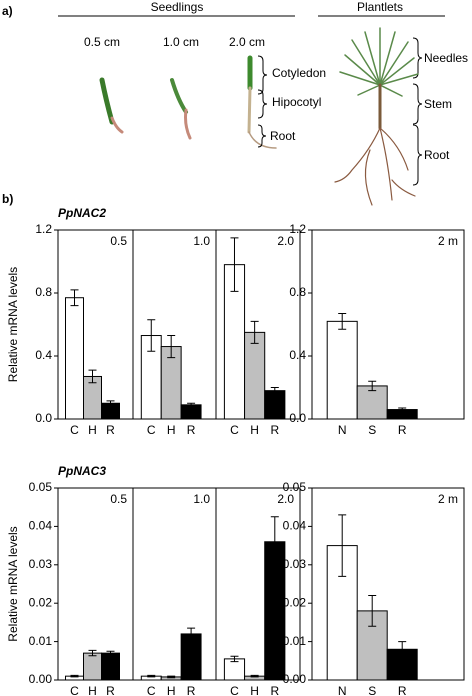 The height and width of the screenshot is (696, 472). What do you see at coordinates (188, 102) in the screenshot?
I see `seedling-photo` at bounding box center [188, 102].